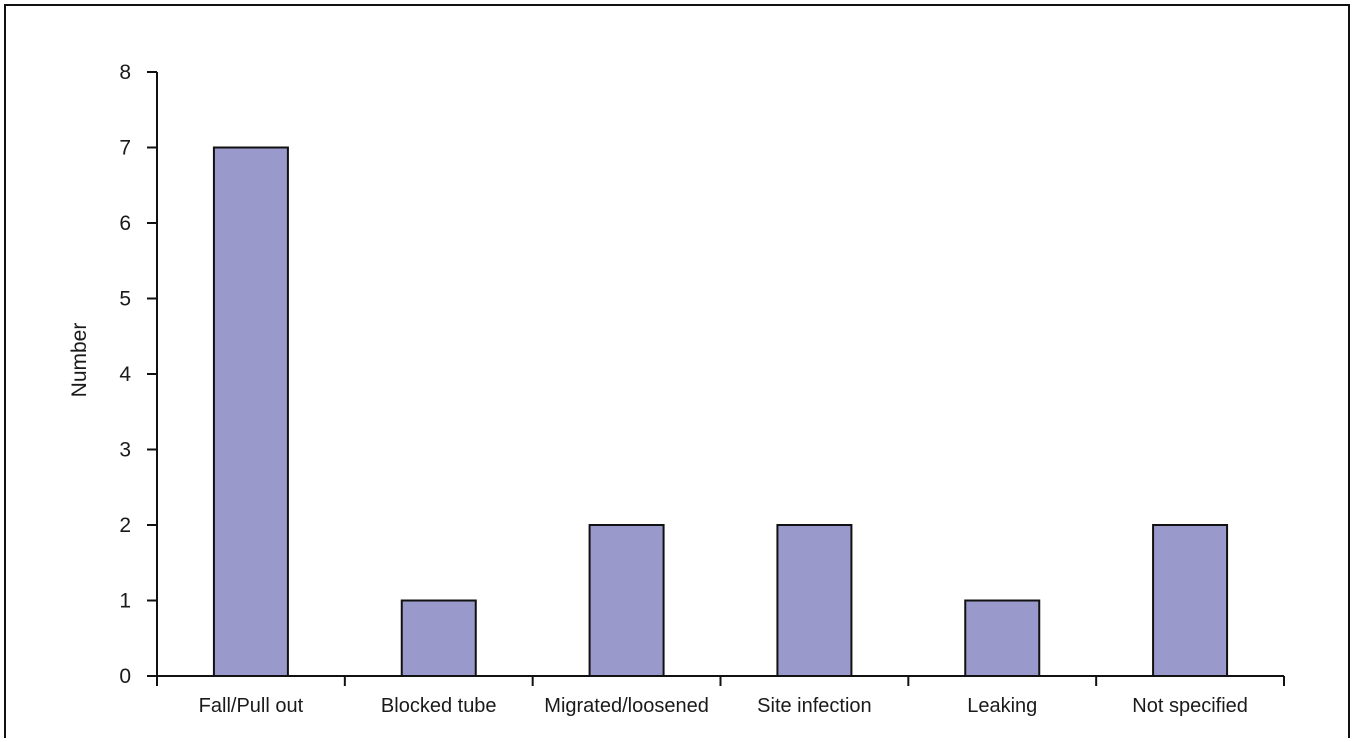  I want to click on y-tick-label: 1, so click(125, 601).